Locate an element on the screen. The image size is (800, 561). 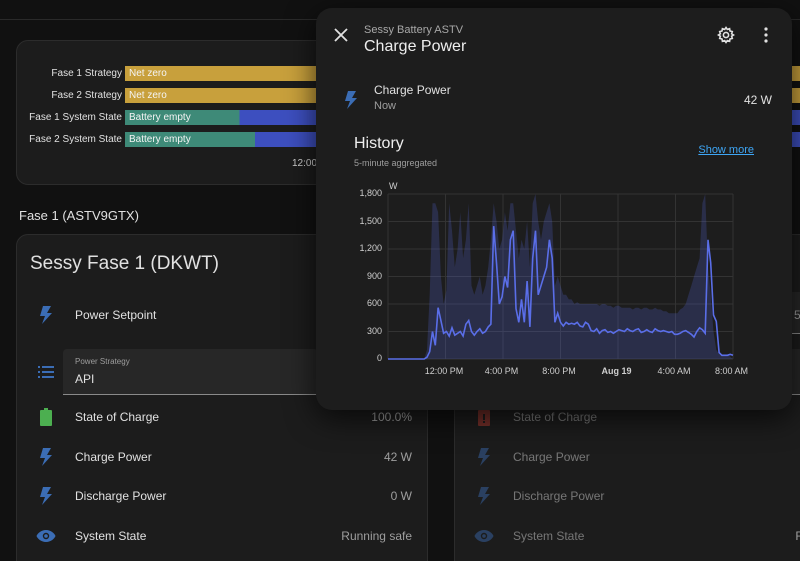
list-icon is located at coordinates (46, 372).